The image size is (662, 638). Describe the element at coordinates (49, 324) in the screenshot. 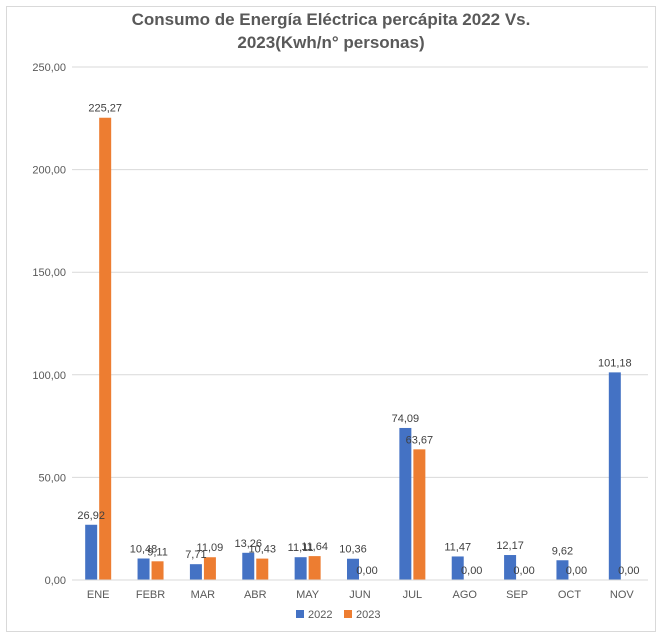

I see `y-axis-ticks: 0,00 50,00 100,00 150,00 200,00 250,00` at that location.